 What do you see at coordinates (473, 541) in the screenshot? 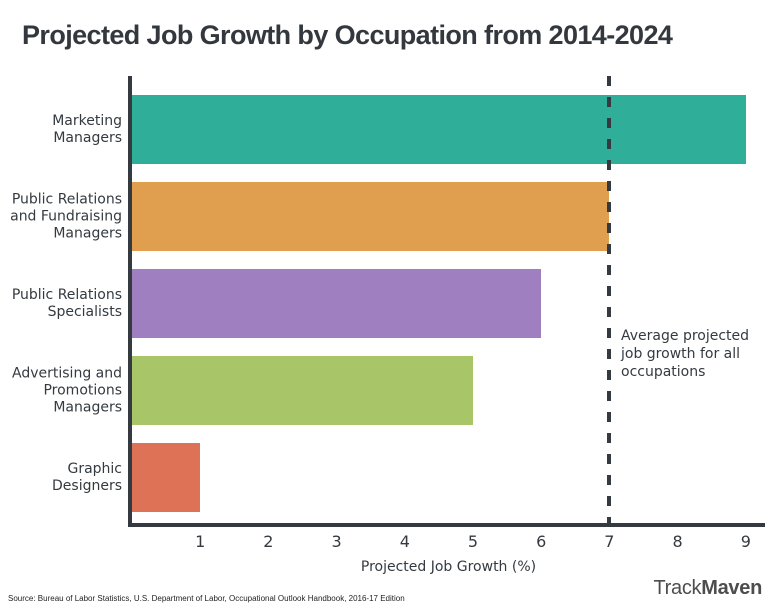
I see `x-tick-5: 5` at bounding box center [473, 541].